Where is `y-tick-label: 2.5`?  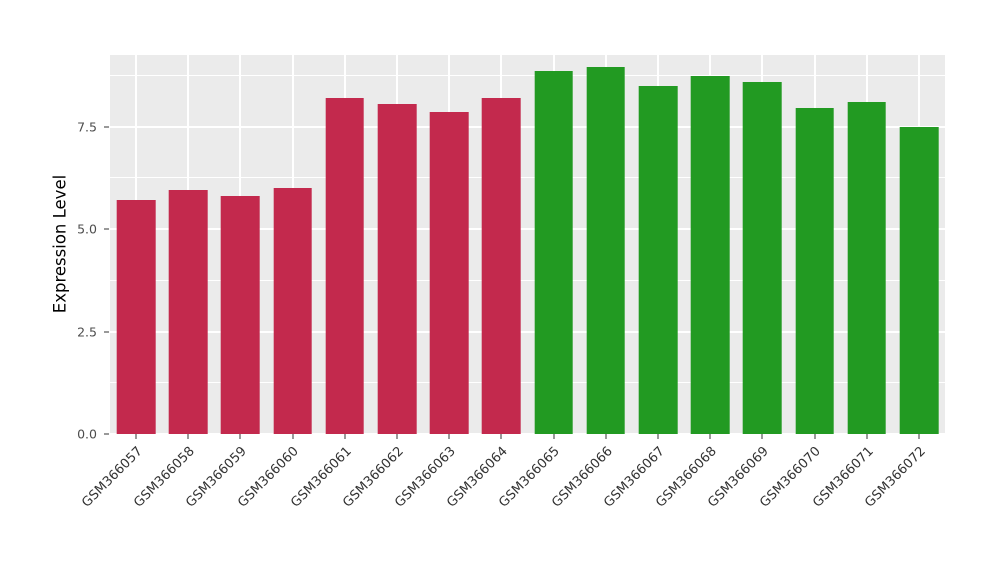
y-tick-label: 2.5 is located at coordinates (87, 332).